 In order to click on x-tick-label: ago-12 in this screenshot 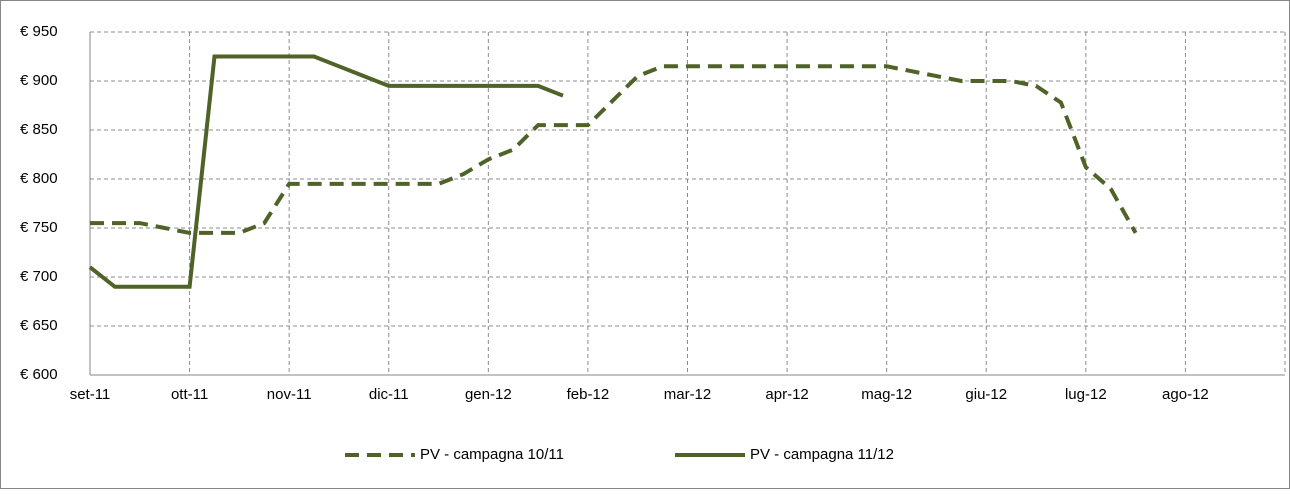, I will do `click(1185, 394)`.